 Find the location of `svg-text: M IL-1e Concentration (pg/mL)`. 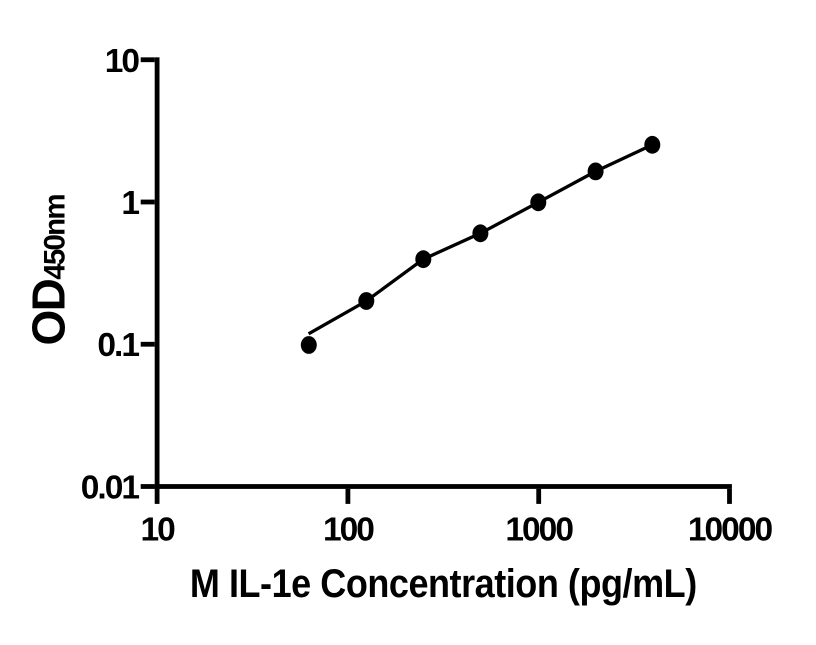

svg-text: M IL-1e Concentration (pg/mL) is located at coordinates (443, 585).